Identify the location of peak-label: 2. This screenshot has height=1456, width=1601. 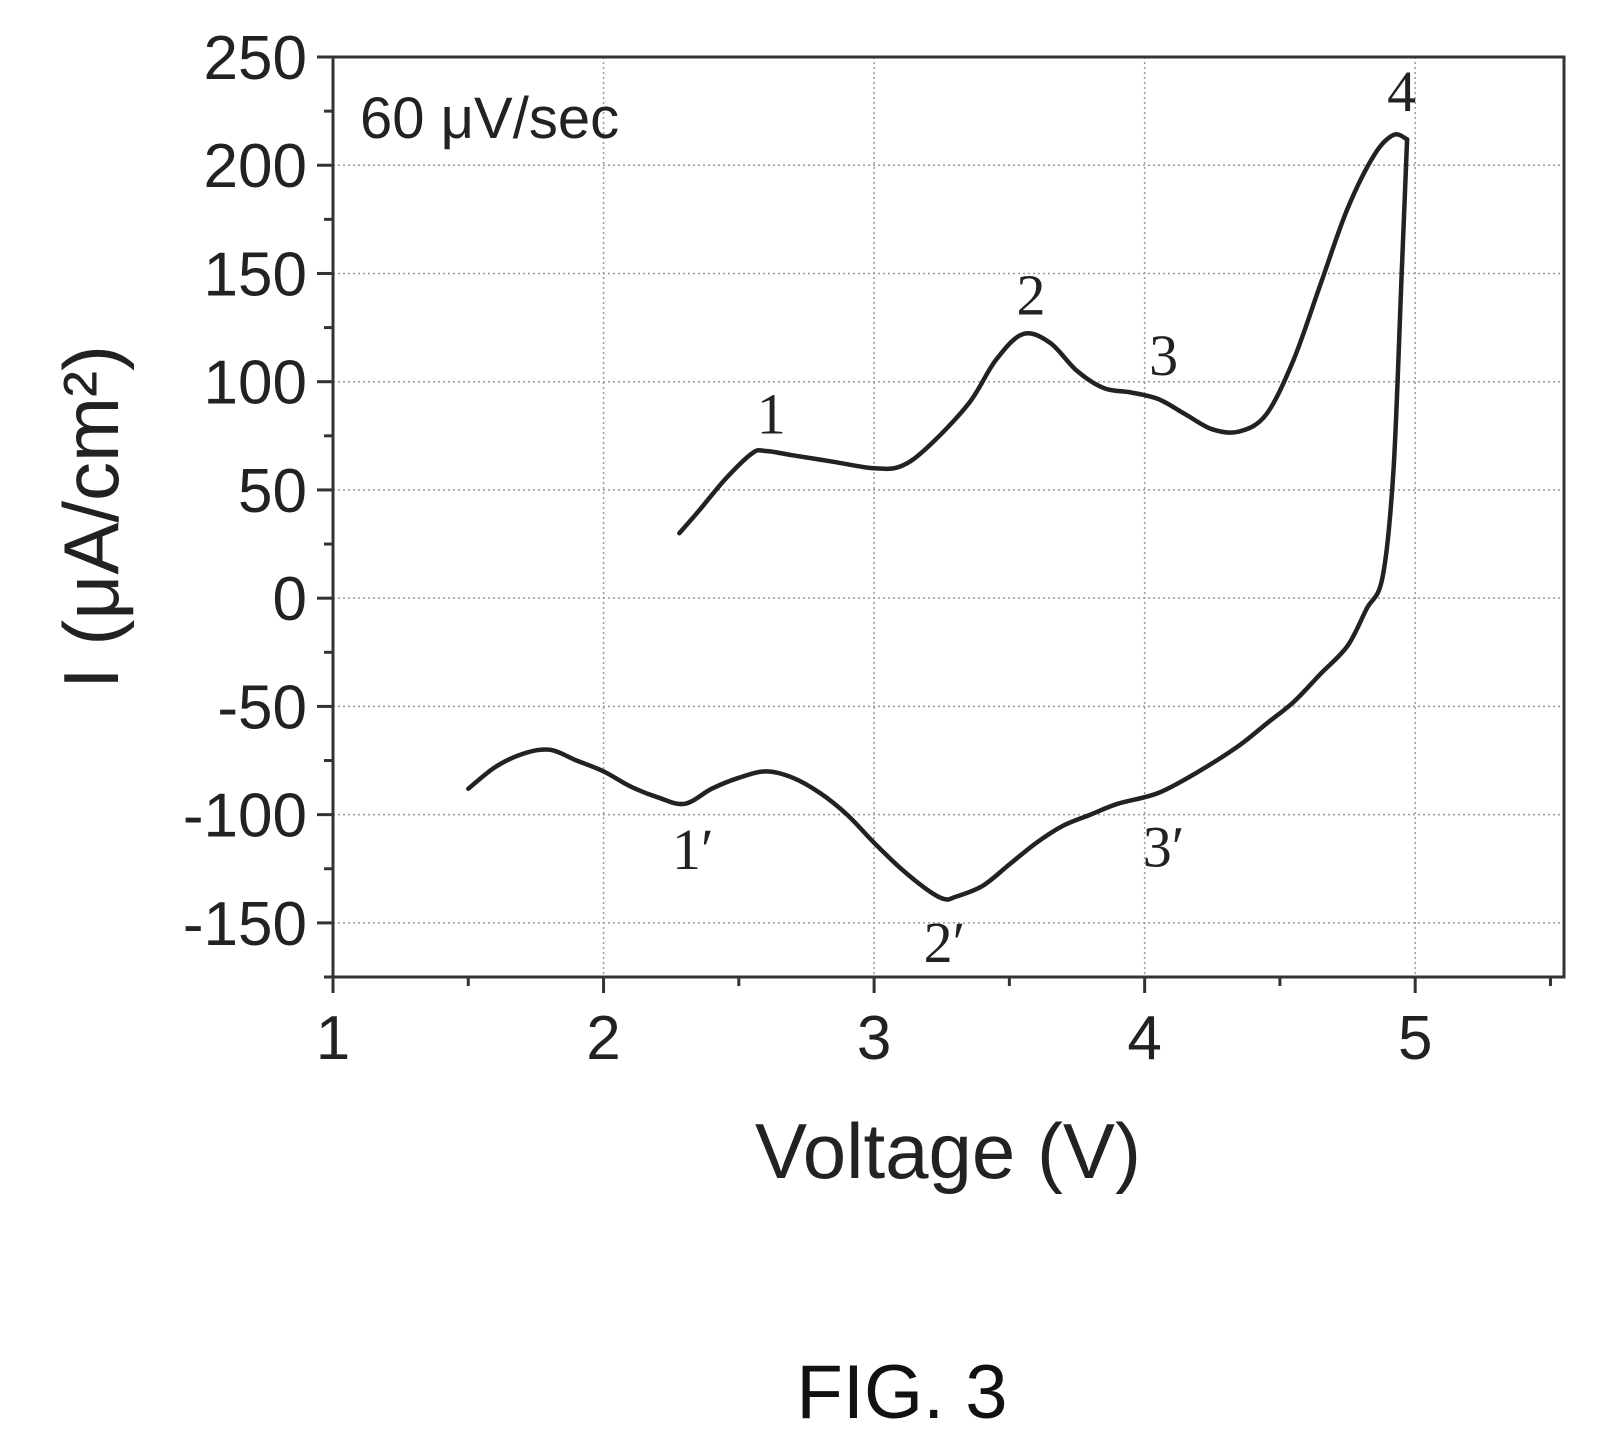
(1031, 295).